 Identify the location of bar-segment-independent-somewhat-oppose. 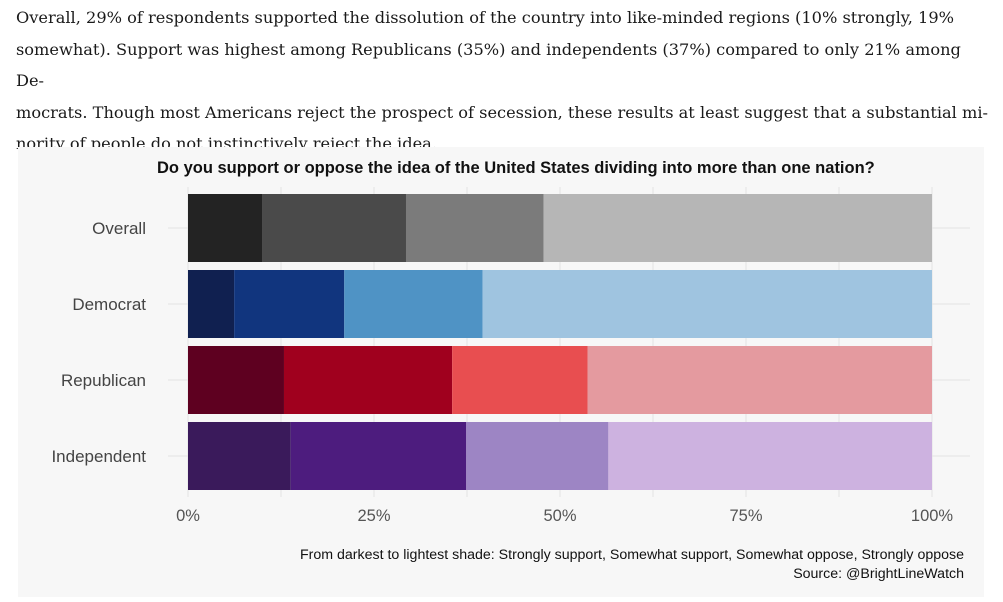
(537, 456).